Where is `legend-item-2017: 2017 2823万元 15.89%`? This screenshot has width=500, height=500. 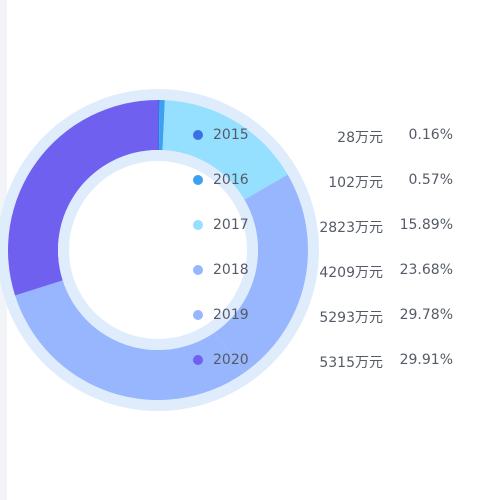
legend-item-2017: 2017 2823万元 15.89% is located at coordinates (325, 233).